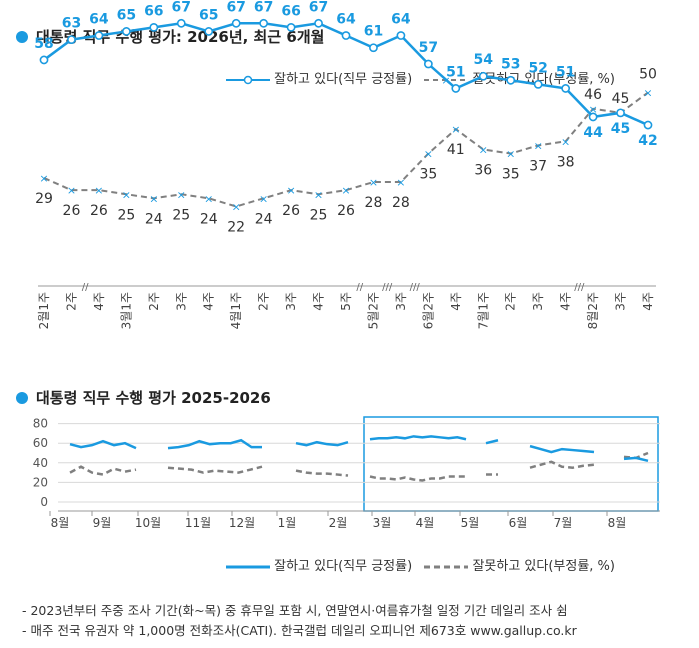 This screenshot has width=699, height=648. Describe the element at coordinates (209, 219) in the screenshot. I see `negative-data-label: 24` at that location.